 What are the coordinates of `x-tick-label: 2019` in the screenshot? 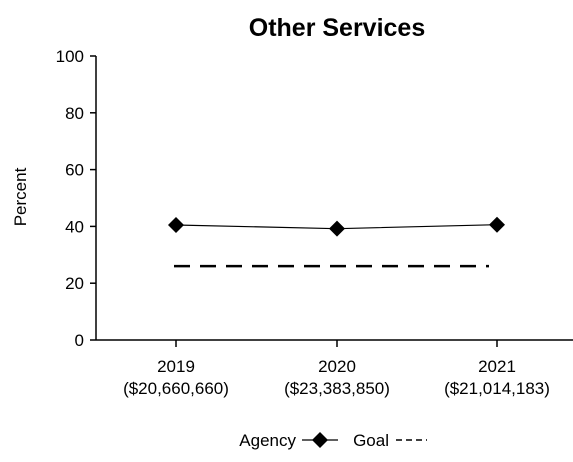 It's located at (176, 366).